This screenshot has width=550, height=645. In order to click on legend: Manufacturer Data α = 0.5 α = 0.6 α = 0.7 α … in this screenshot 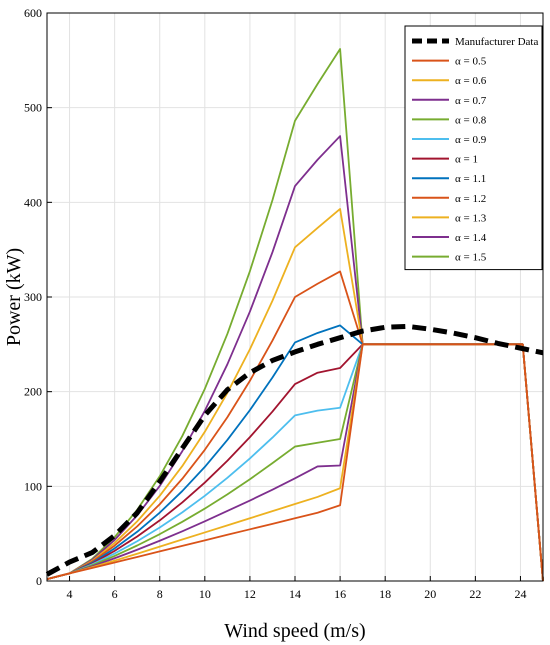, I will do `click(473, 148)`.